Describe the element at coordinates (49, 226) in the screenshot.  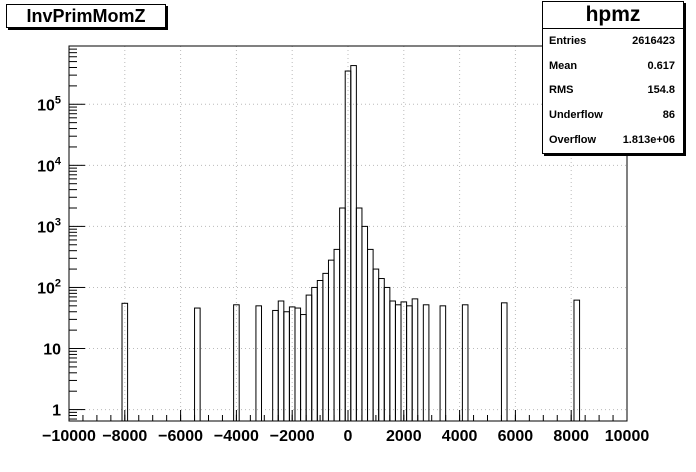
I see `y-tick-label: 10³` at that location.